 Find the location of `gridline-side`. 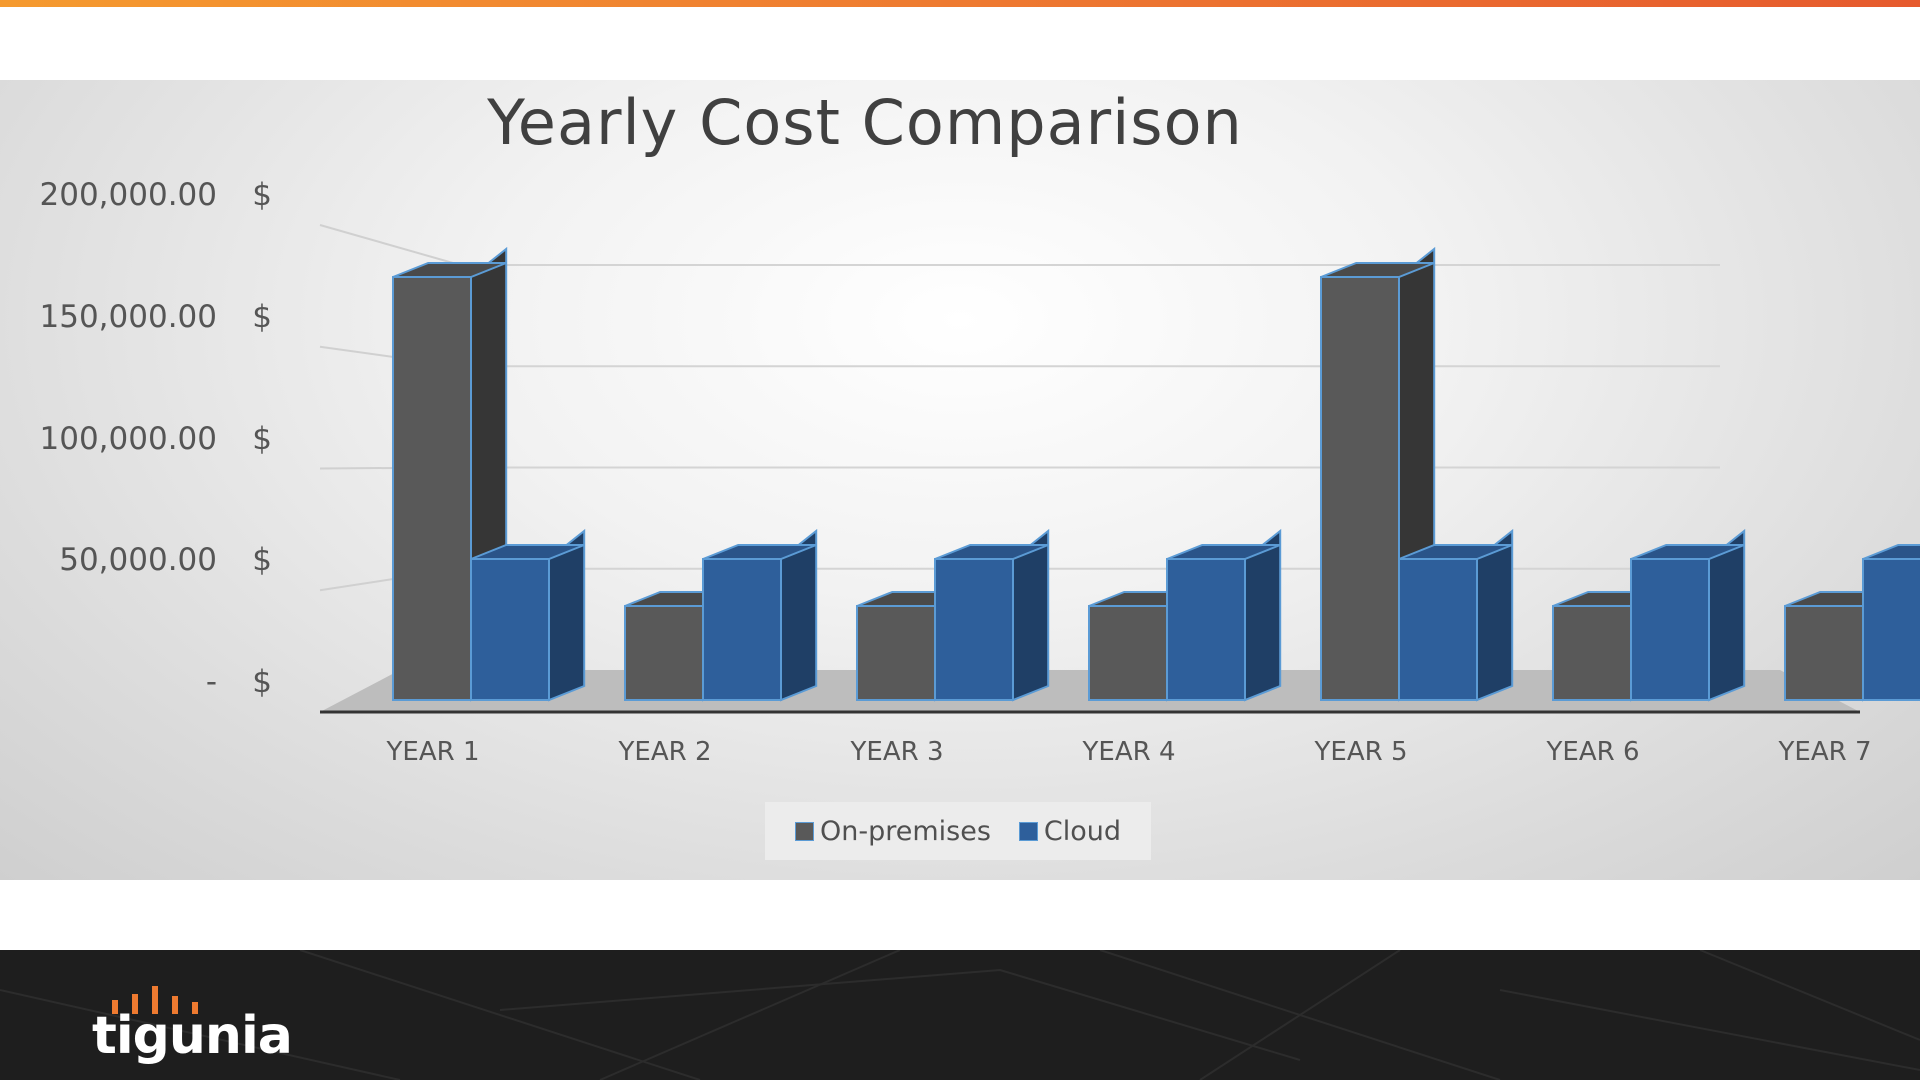

gridline-side is located at coordinates (390, 245).